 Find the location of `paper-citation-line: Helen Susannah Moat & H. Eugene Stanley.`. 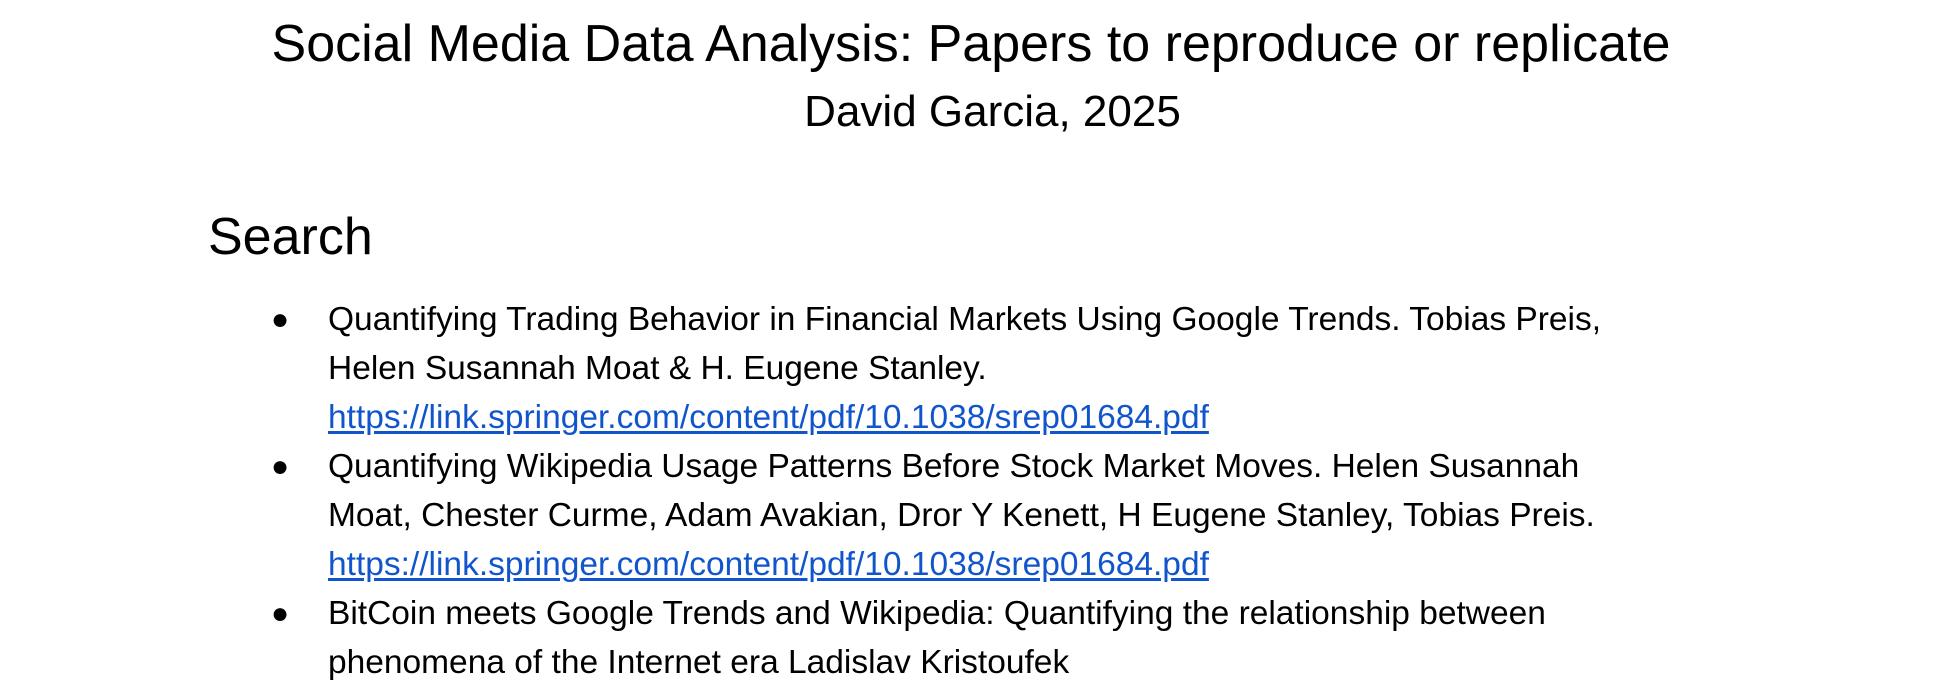

paper-citation-line: Helen Susannah Moat & H. Eugene Stanley. is located at coordinates (657, 368).